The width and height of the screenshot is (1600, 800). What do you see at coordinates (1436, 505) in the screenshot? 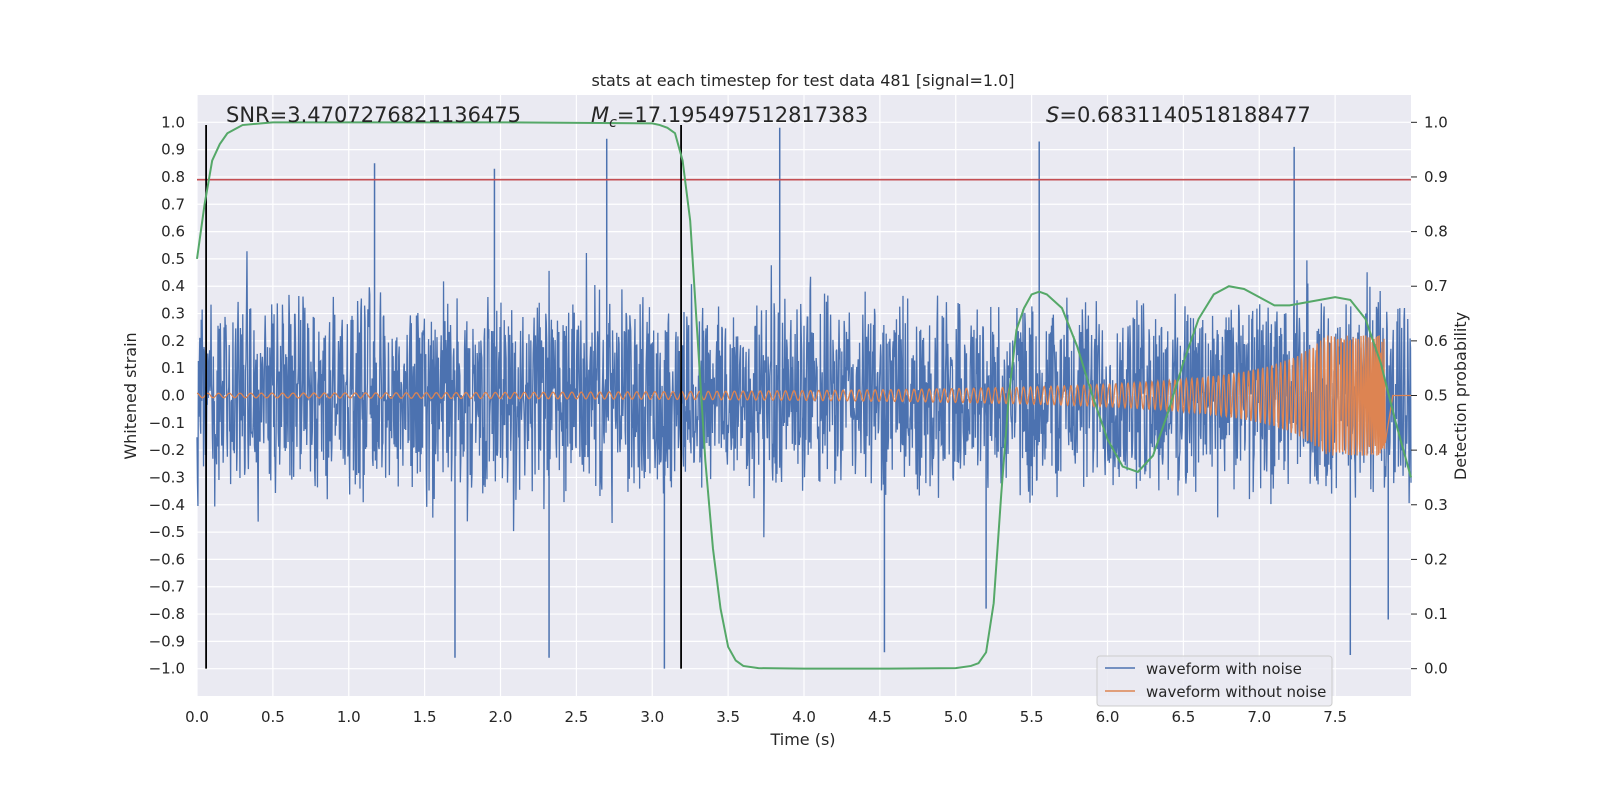
I see `y-right-tick-label: 0.3` at bounding box center [1436, 505].